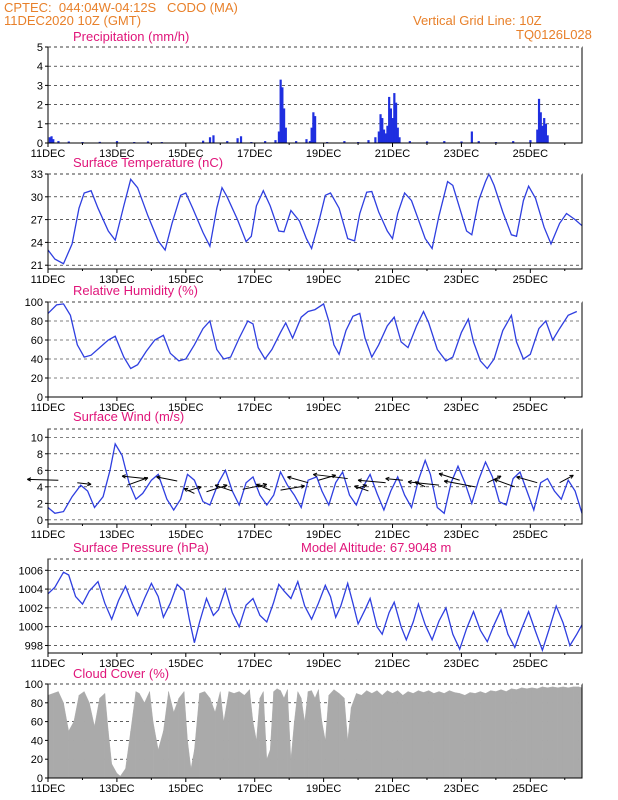 This screenshot has width=618, height=800. Describe the element at coordinates (315, 612) in the screenshot. I see `pressure-line` at that location.